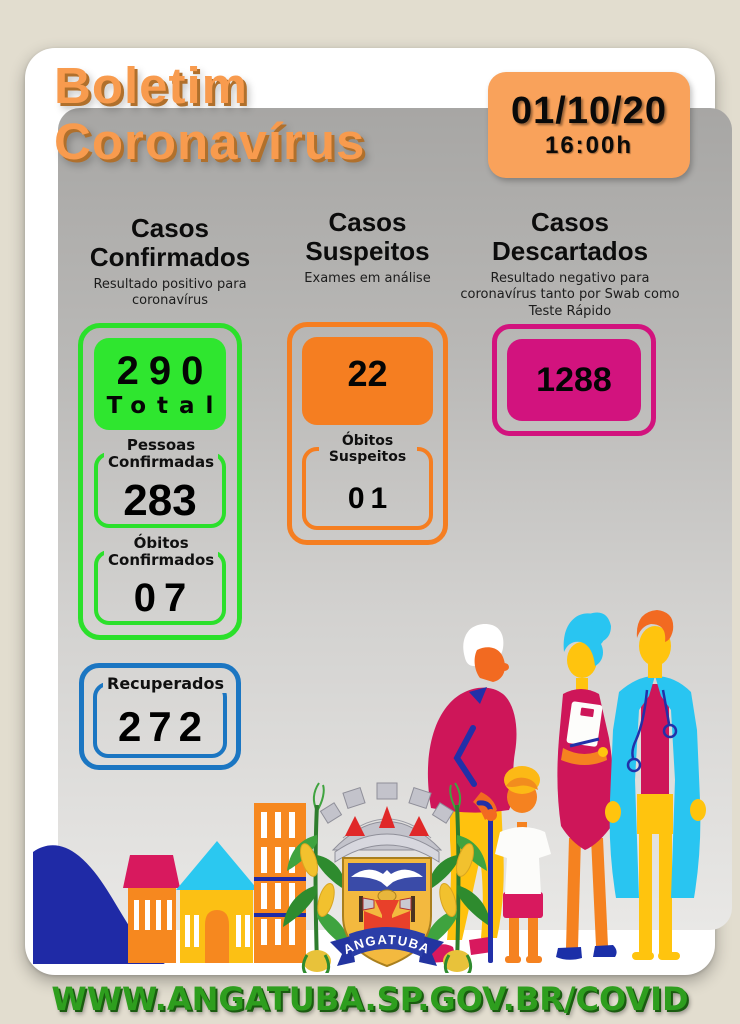 This screenshot has width=740, height=1024. I want to click on suspected-title: Casos Suspeitos, so click(367, 237).